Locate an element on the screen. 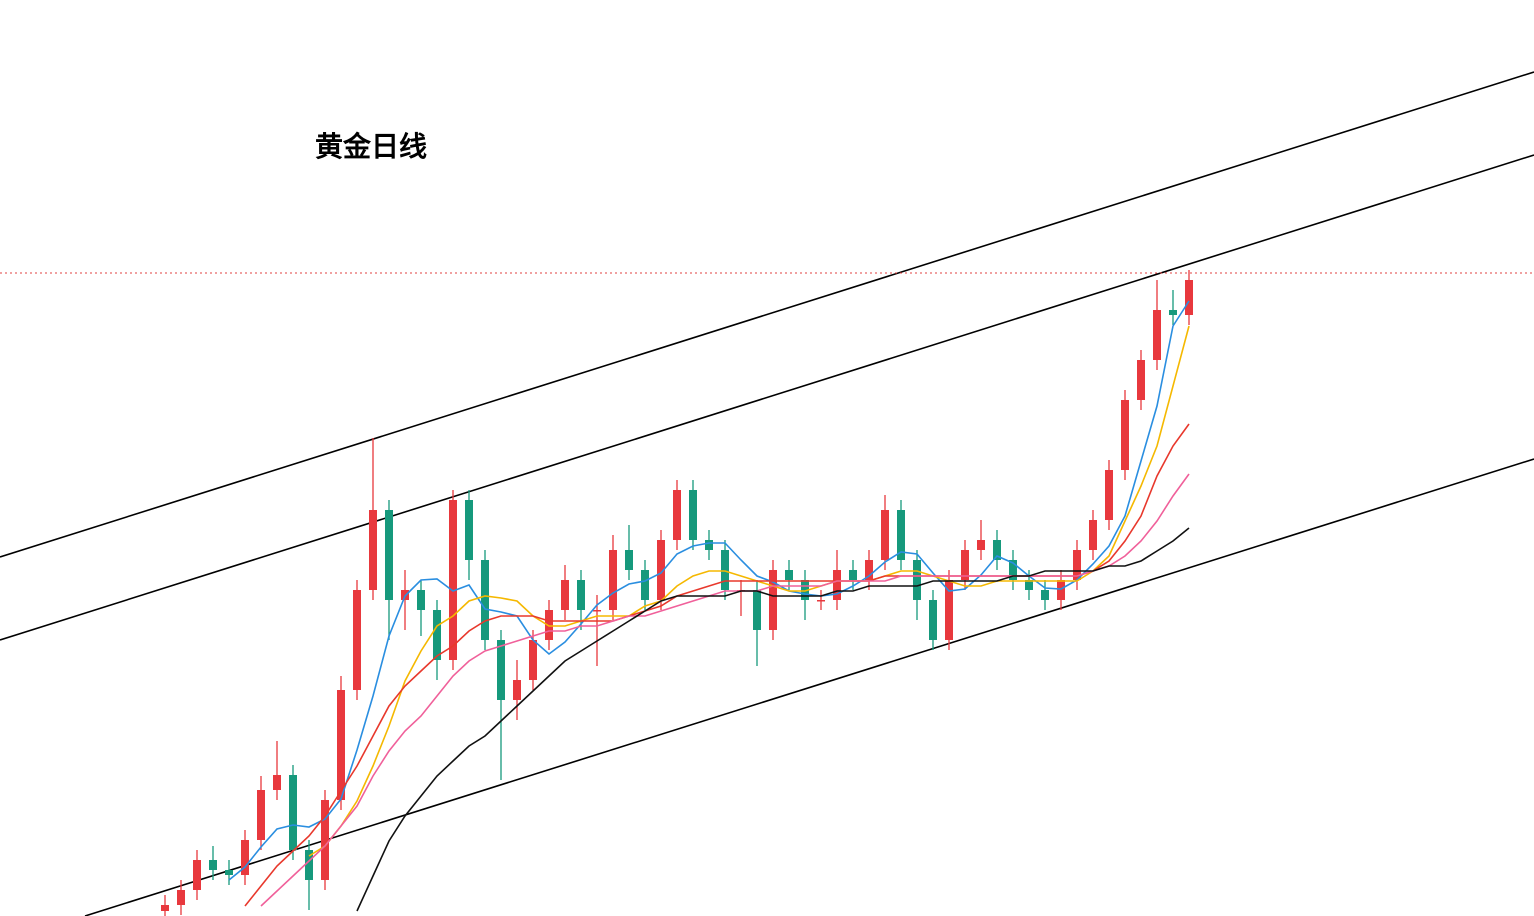 The width and height of the screenshot is (1534, 916). chart-title: 黄金日线 is located at coordinates (371, 146).